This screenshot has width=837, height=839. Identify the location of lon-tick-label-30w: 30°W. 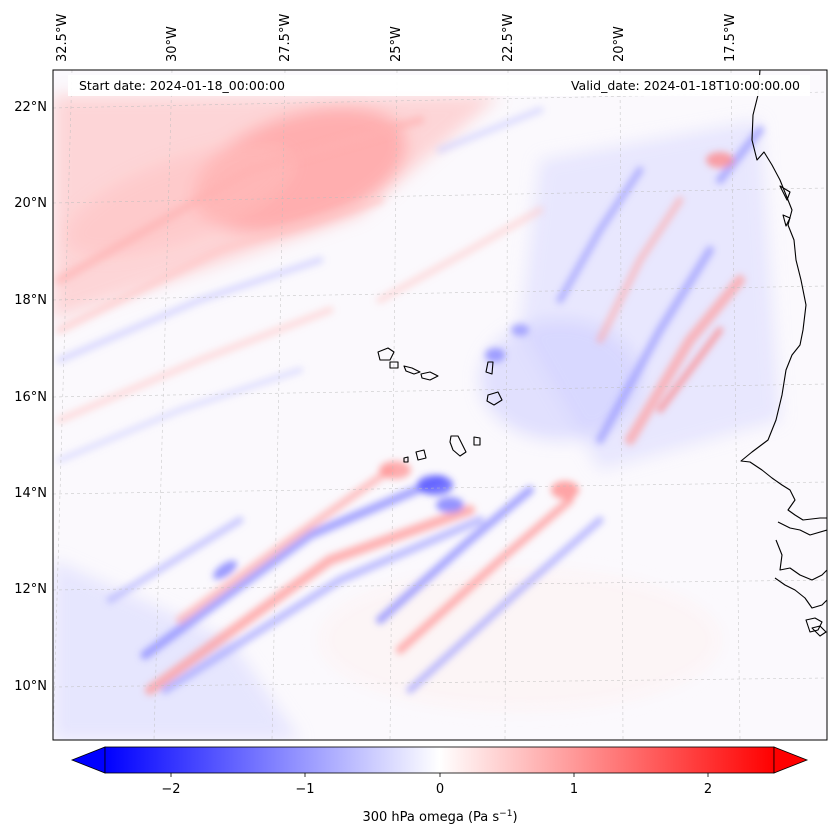
(172, 44).